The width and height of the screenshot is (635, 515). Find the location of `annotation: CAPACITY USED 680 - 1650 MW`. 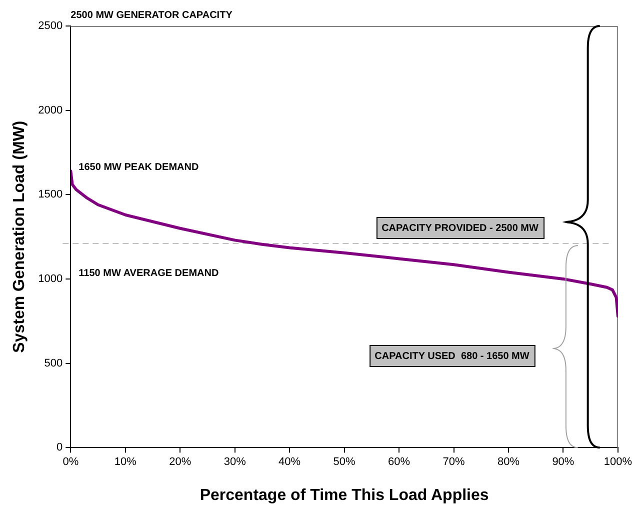

annotation: CAPACITY USED 680 - 1650 MW is located at coordinates (452, 356).